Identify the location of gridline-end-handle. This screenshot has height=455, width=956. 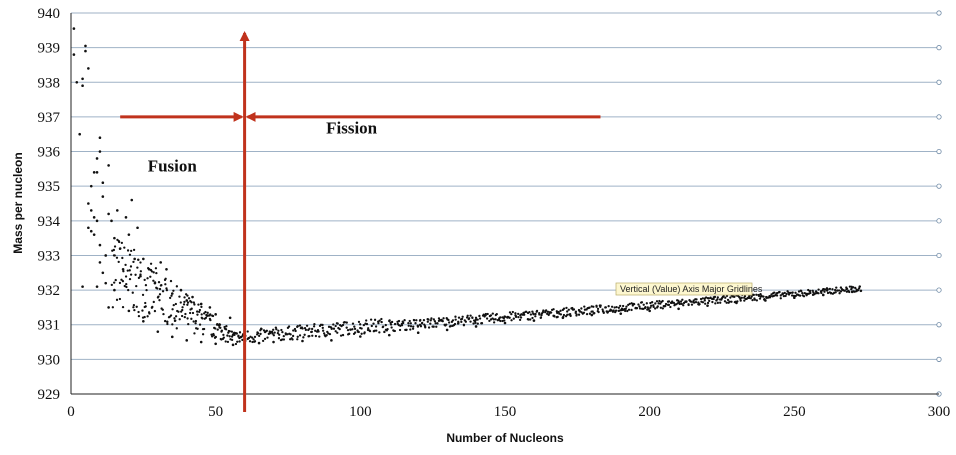
(939, 117).